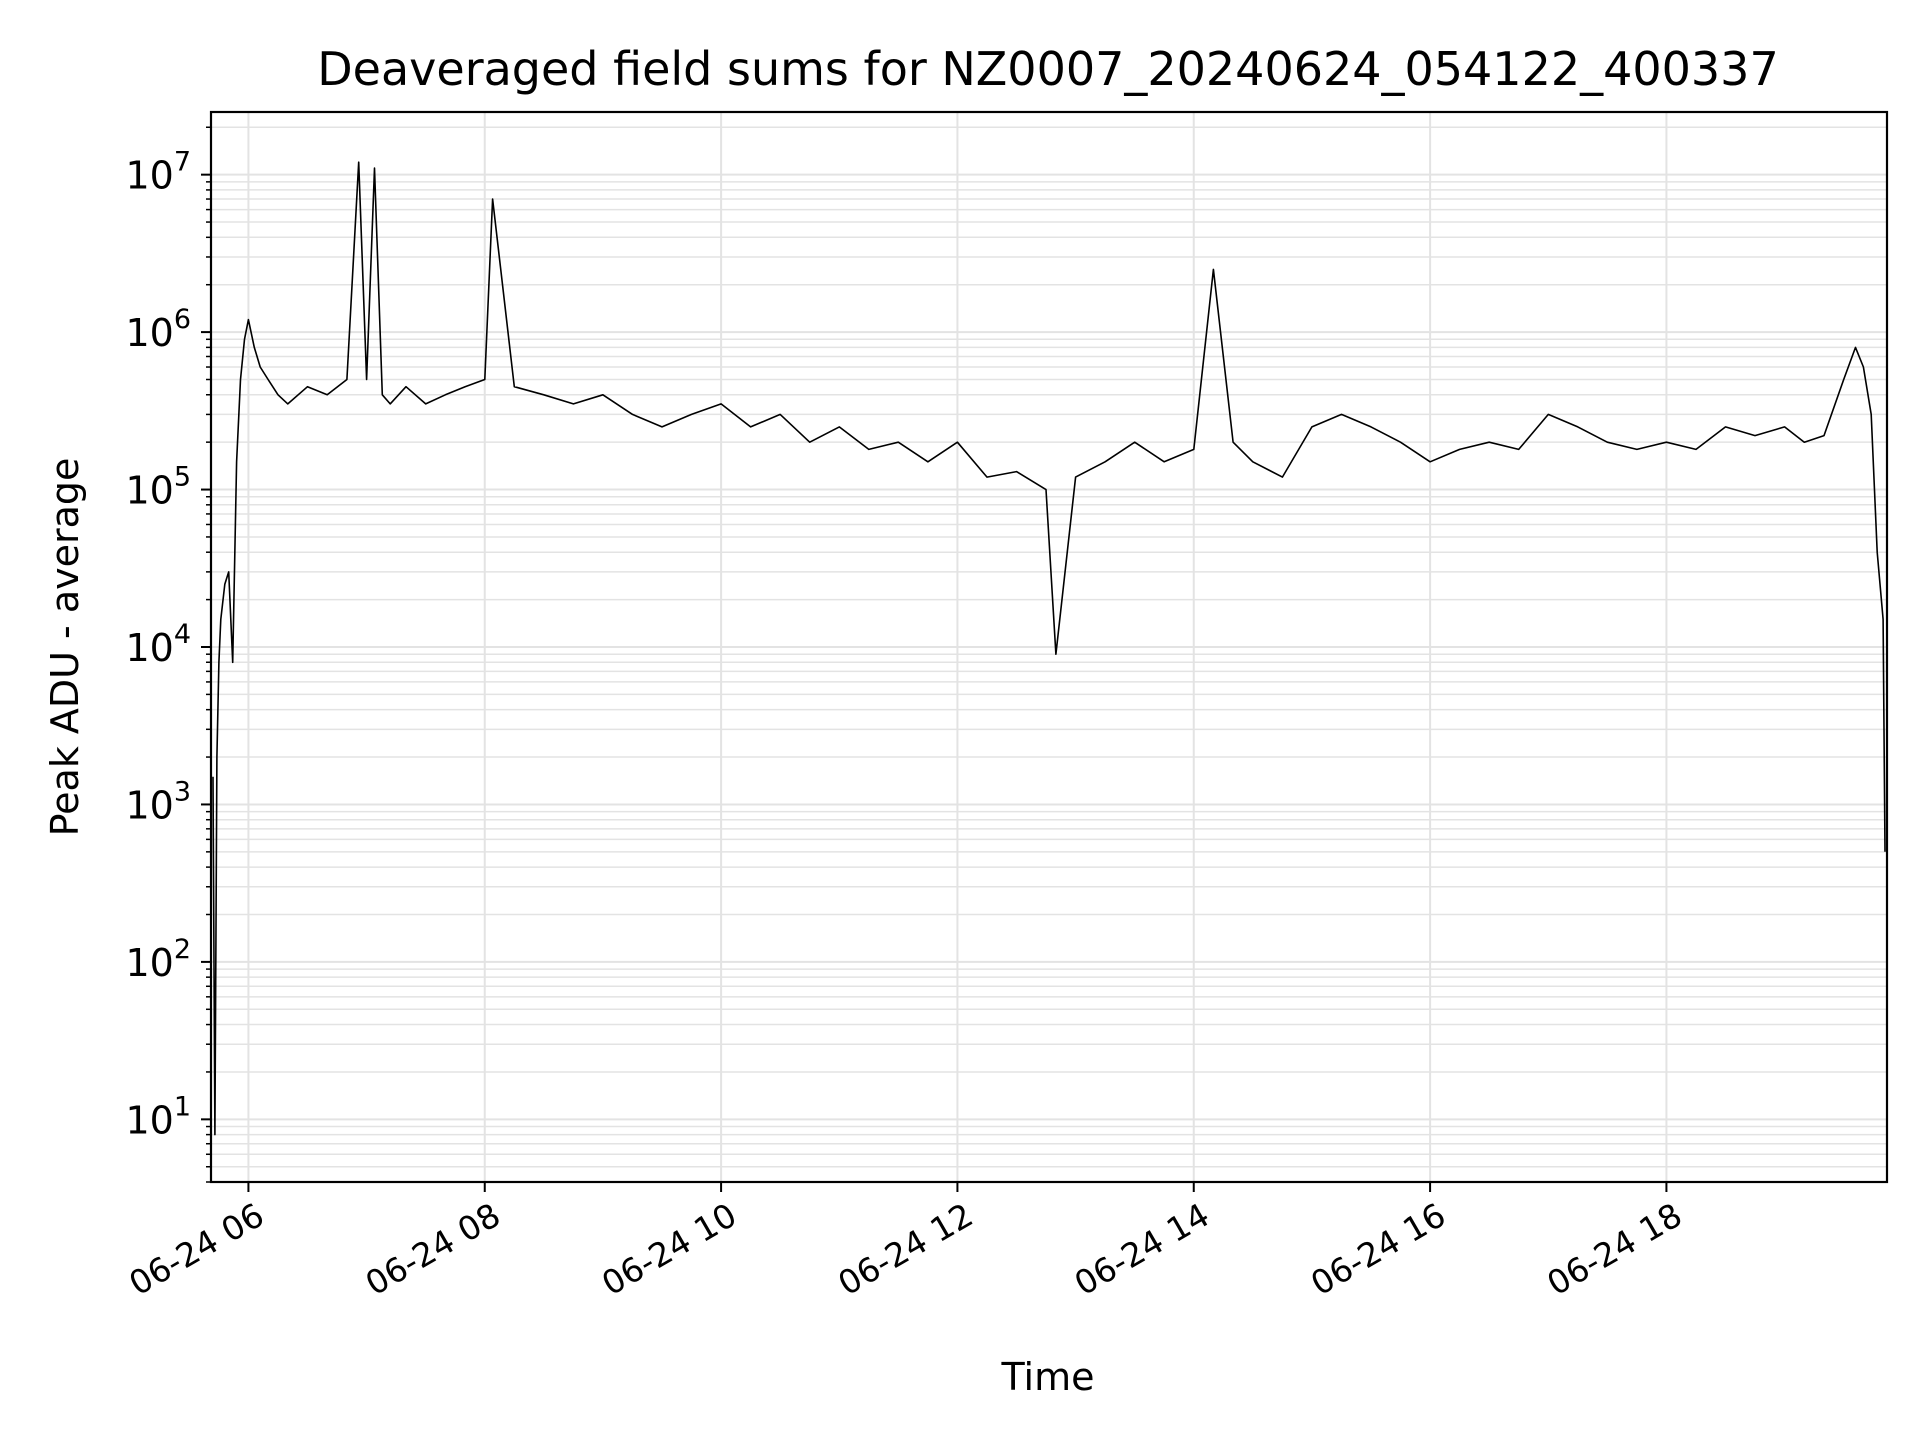  I want to click on y-tick-label: 10⁴, so click(158, 644).